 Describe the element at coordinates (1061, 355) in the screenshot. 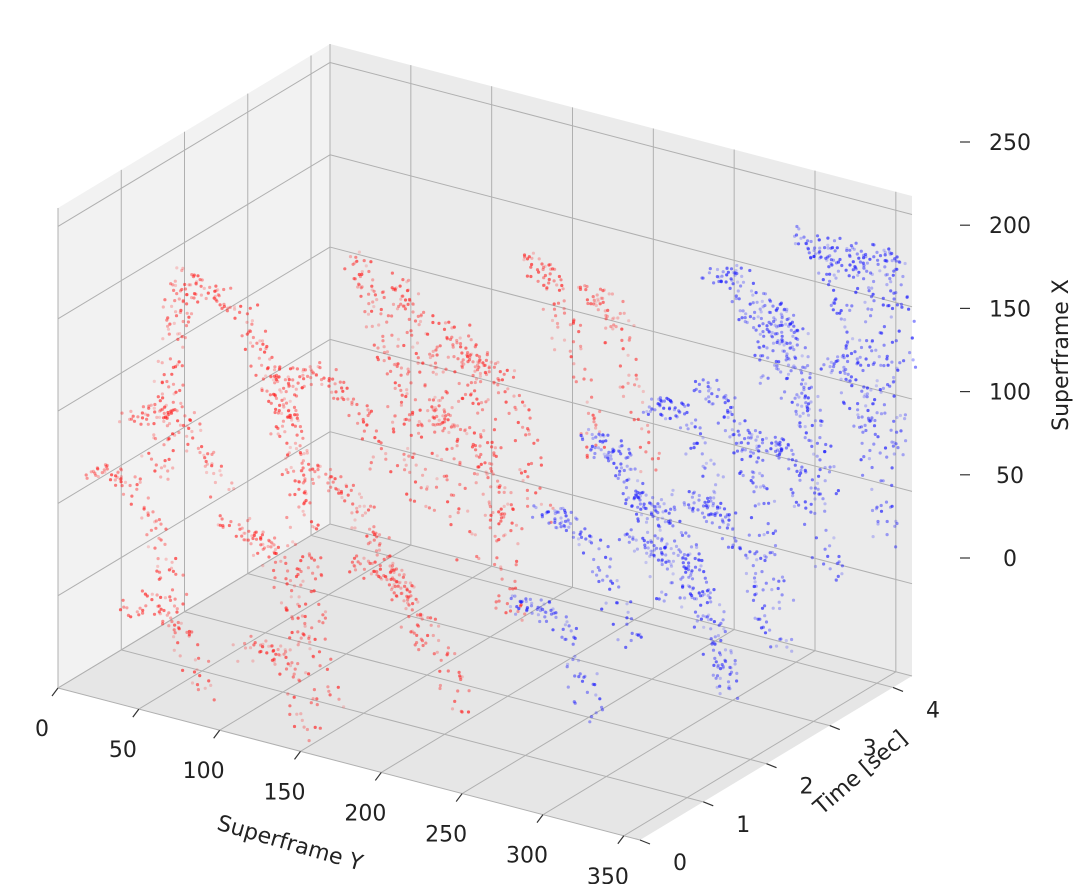

I see `z-axis-title: Superframe X` at that location.